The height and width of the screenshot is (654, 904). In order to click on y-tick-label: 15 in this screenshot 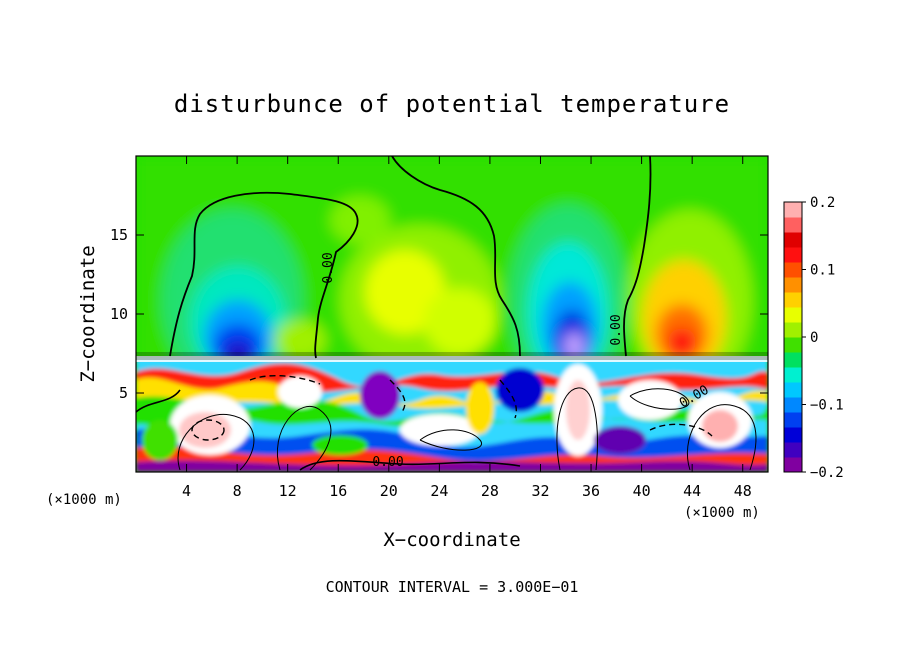, I will do `click(119, 235)`.